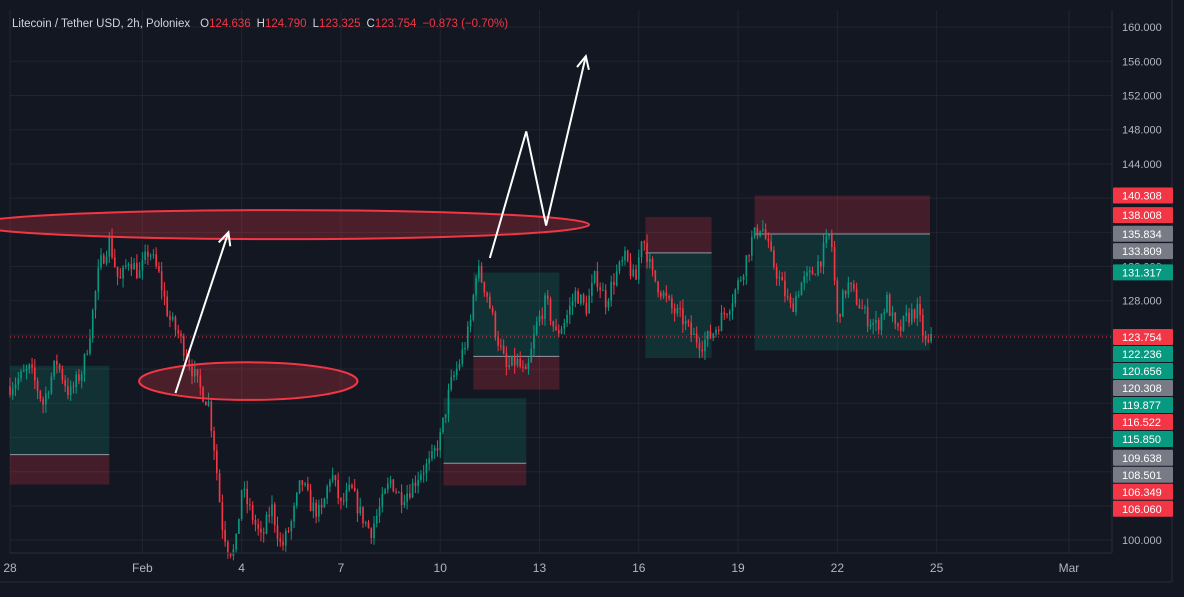 The height and width of the screenshot is (597, 1184). What do you see at coordinates (1141, 440) in the screenshot?
I see `price-label: 115.850` at bounding box center [1141, 440].